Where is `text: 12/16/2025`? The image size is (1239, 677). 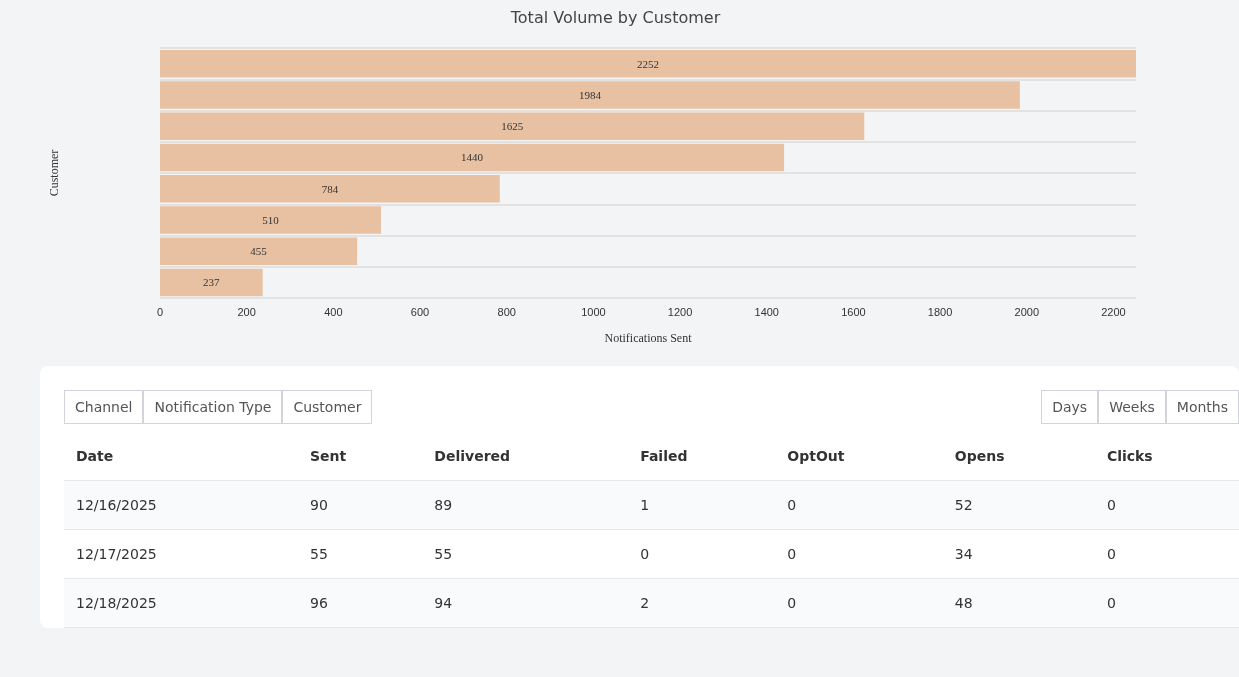
text: 12/16/2025 is located at coordinates (116, 505).